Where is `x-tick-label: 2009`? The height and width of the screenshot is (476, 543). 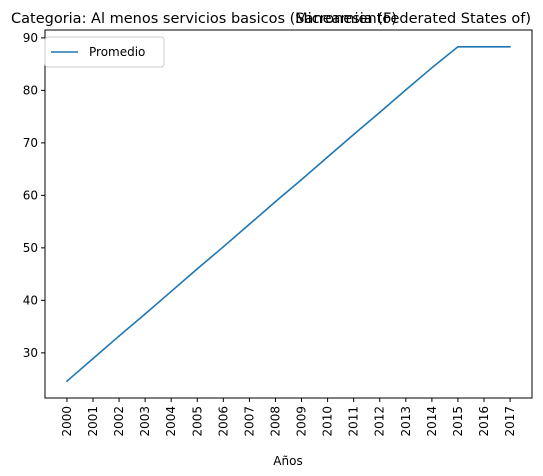 x-tick-label: 2009 is located at coordinates (302, 421).